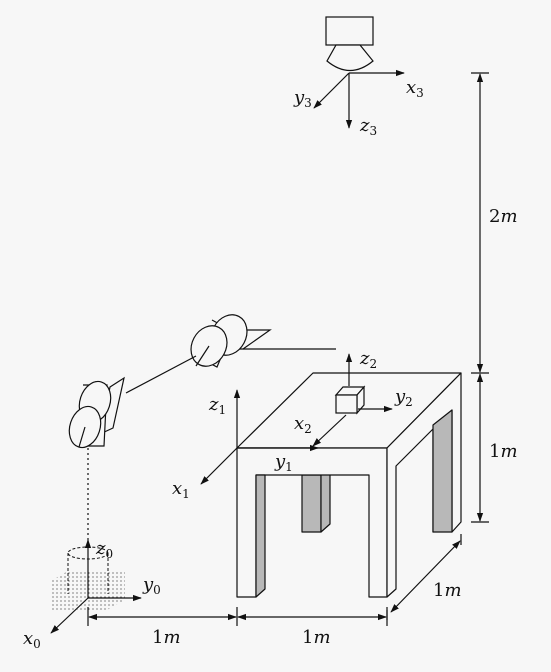  I want to click on y2-label: y2, so click(403, 397).